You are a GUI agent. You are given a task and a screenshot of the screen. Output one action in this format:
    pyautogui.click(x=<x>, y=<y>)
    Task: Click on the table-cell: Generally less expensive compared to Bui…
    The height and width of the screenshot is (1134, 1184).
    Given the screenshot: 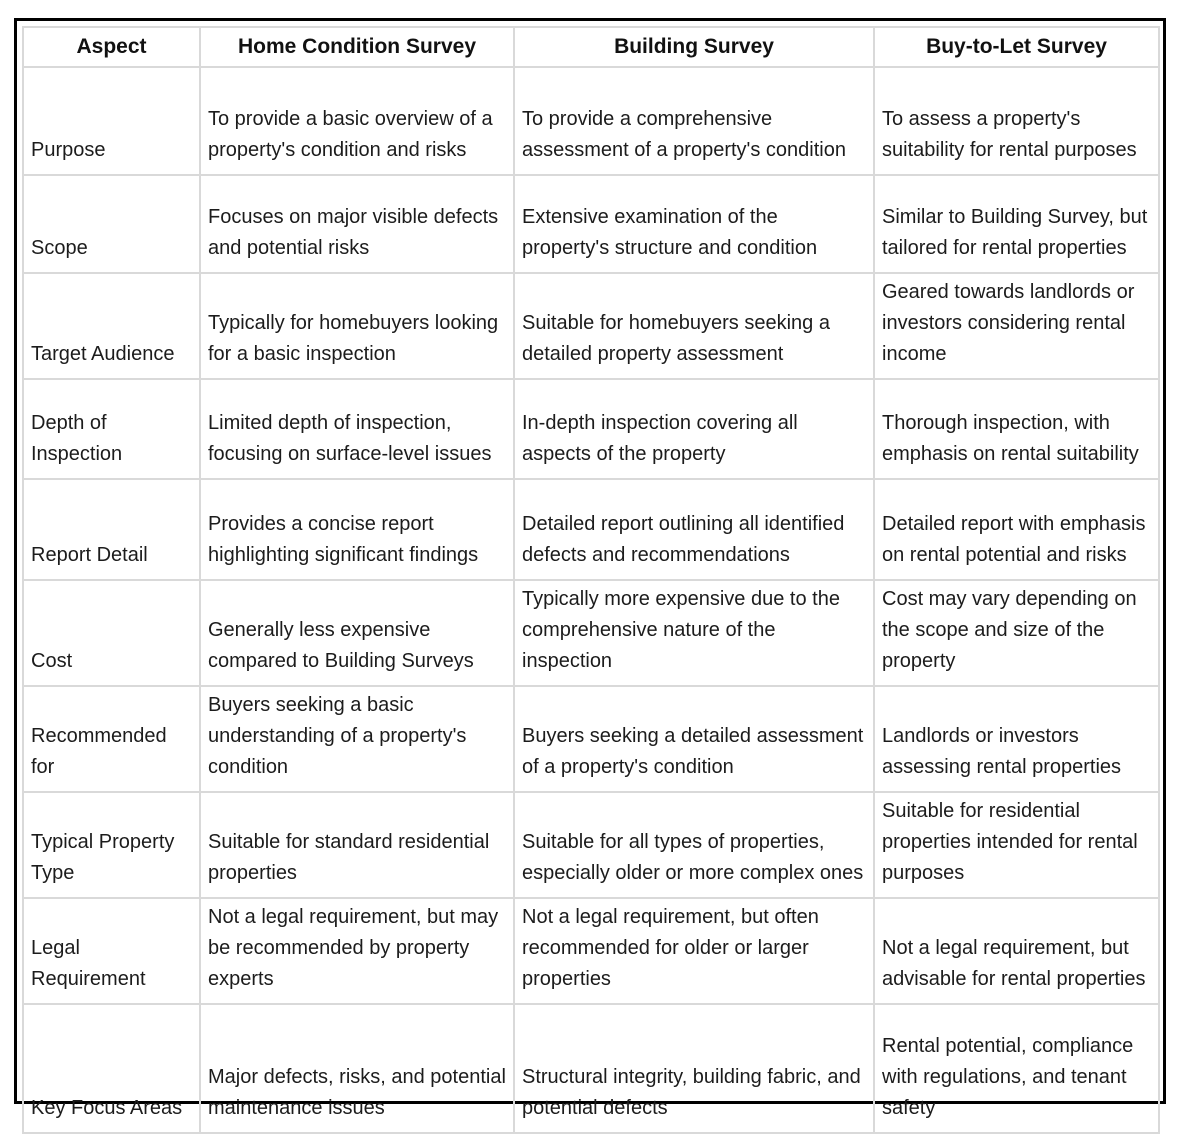 What is the action you would take?
    pyautogui.click(x=357, y=633)
    